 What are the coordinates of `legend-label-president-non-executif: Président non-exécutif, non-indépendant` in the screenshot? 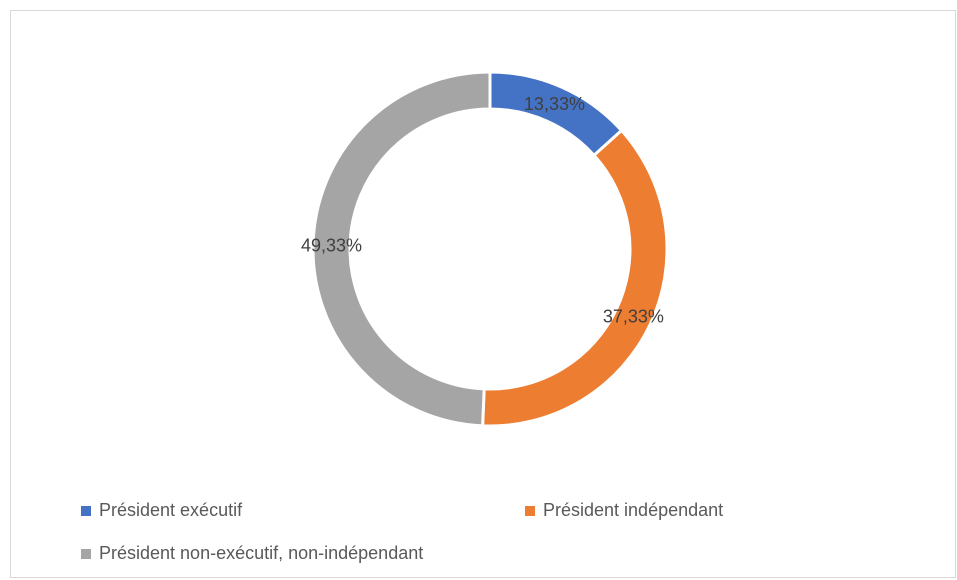 It's located at (261, 553).